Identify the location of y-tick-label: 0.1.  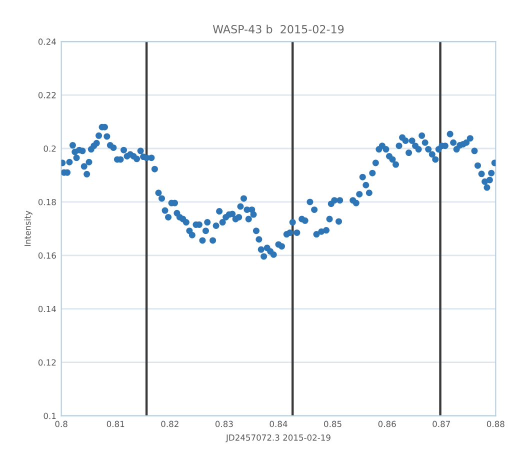
(50, 416).